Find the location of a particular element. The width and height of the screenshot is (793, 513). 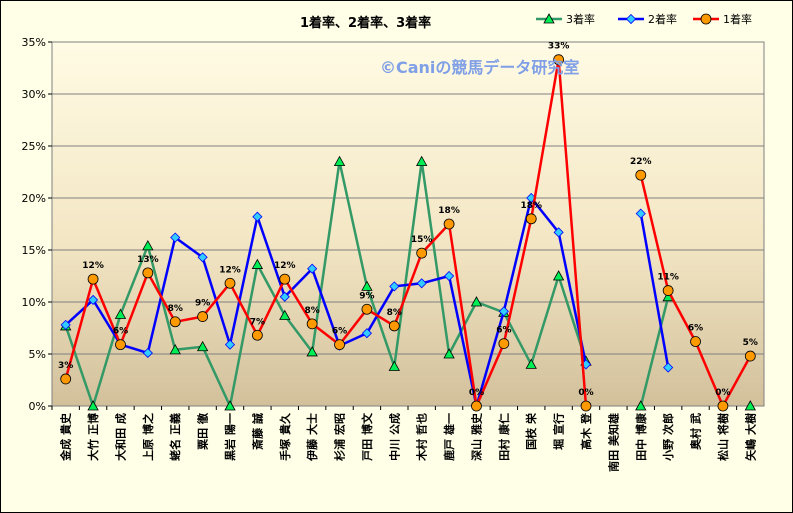

x-tick-label: 松山 将樹 is located at coordinates (723, 437).